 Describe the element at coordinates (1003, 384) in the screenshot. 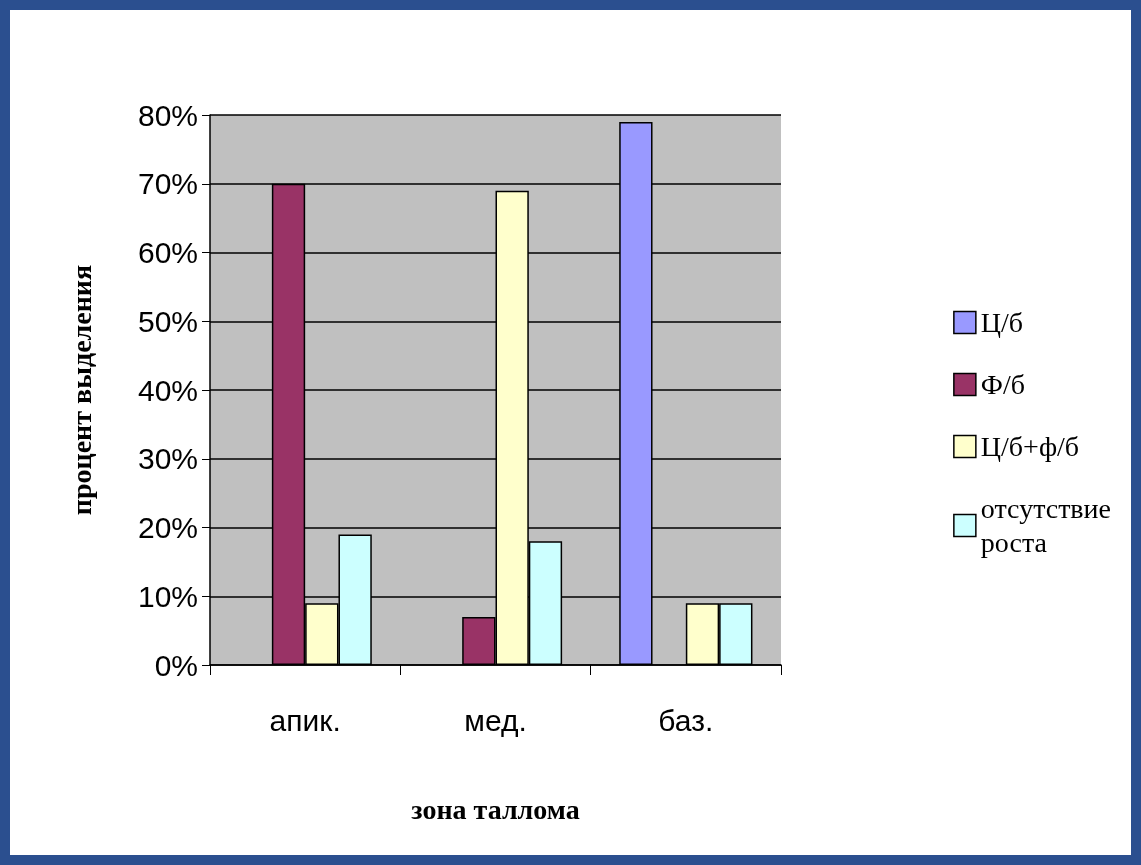

I see `legend-label: Ф/б` at that location.